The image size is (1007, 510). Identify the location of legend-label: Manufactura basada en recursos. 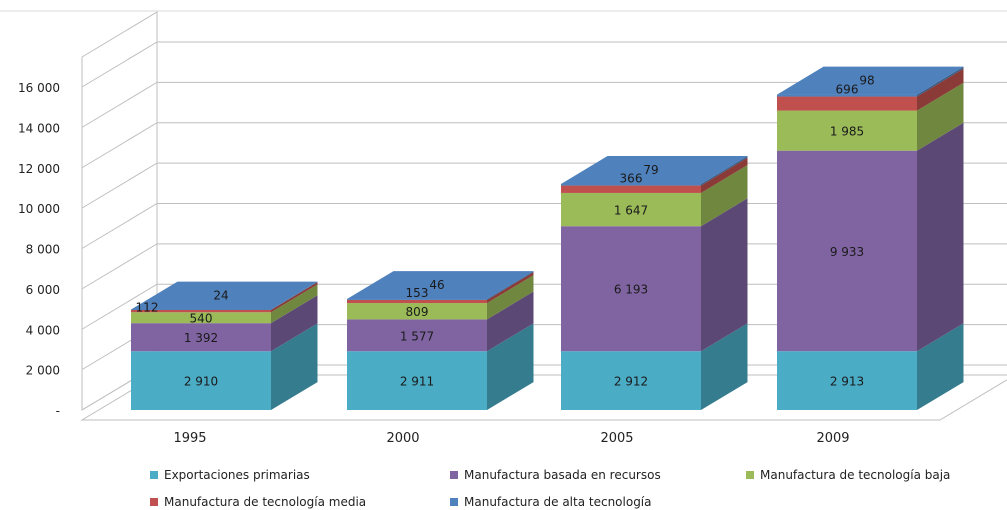
(562, 475).